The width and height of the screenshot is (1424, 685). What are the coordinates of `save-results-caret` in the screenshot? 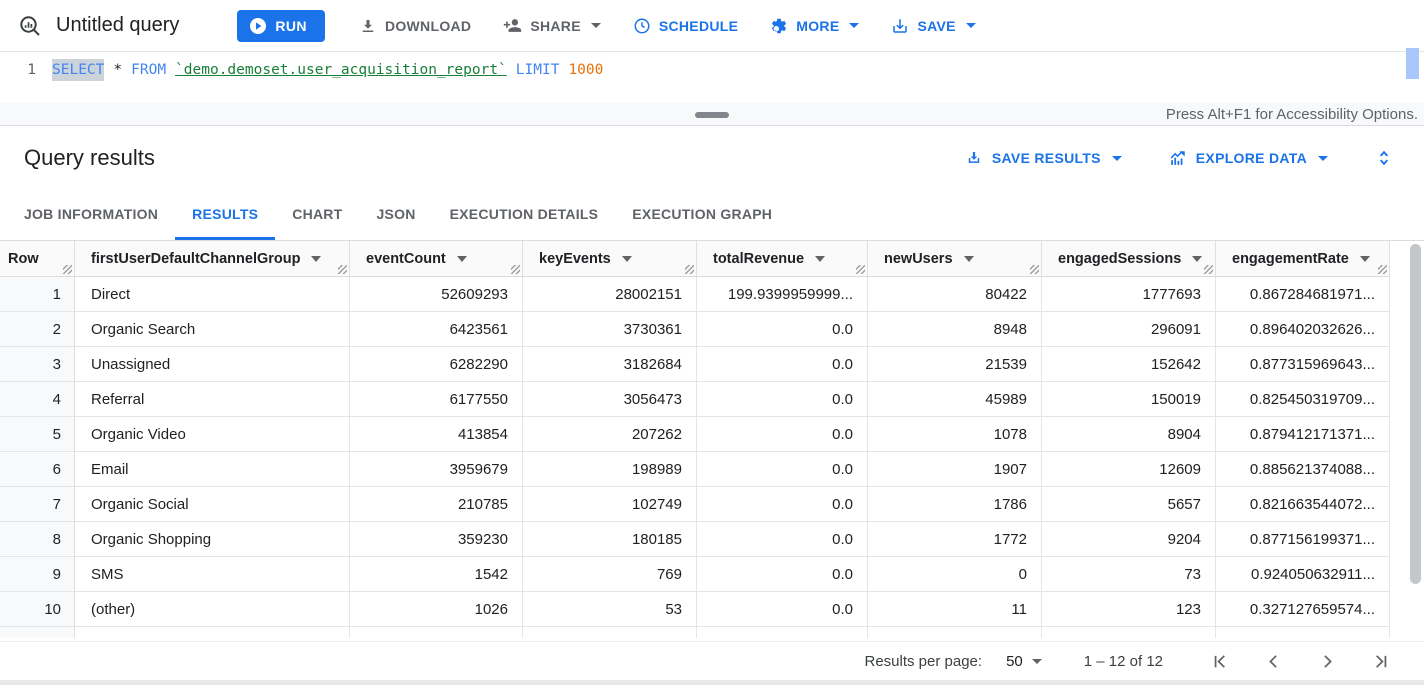 It's located at (1116, 158).